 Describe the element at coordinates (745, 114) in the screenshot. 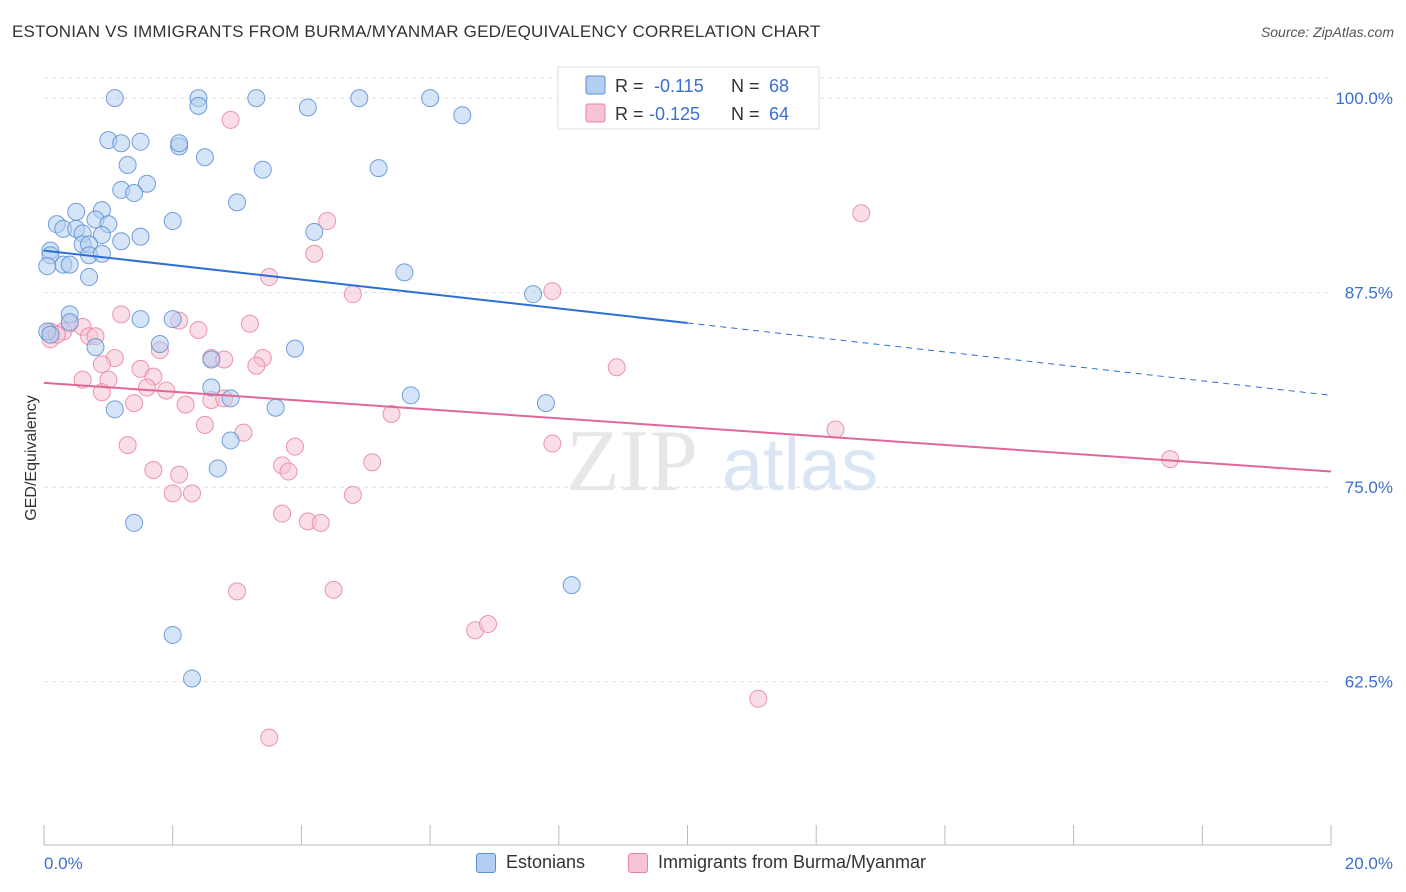

I see `legend-n-label-burma: N =` at that location.